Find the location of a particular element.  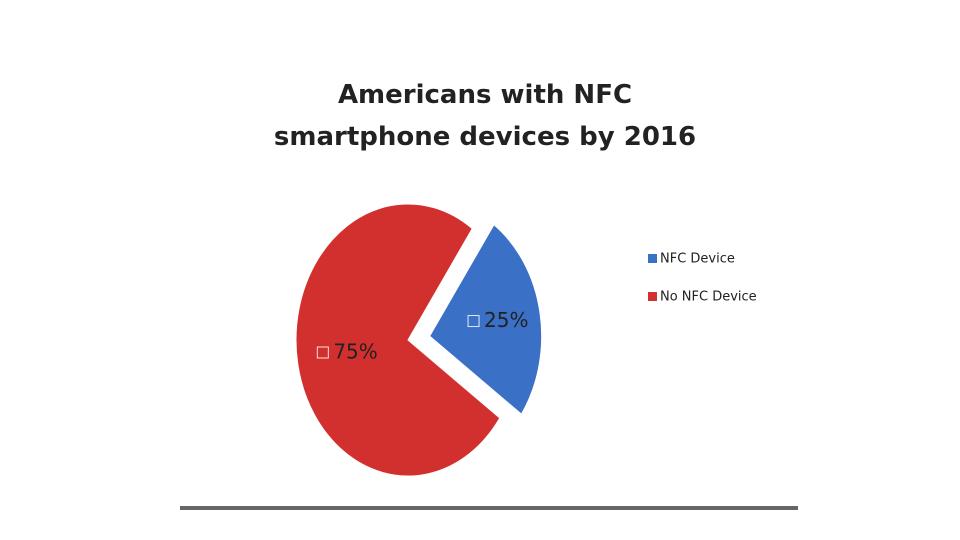

data-label: 25% is located at coordinates (506, 320).